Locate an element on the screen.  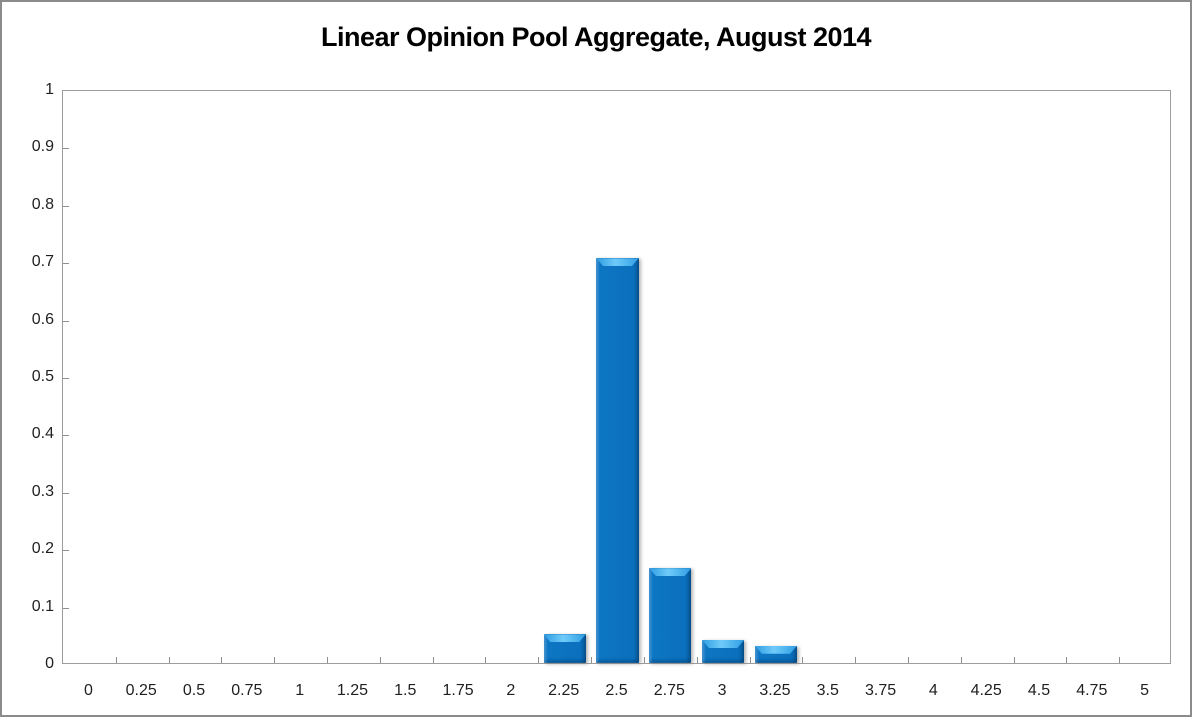
y-axis-label: 1 is located at coordinates (49, 89).